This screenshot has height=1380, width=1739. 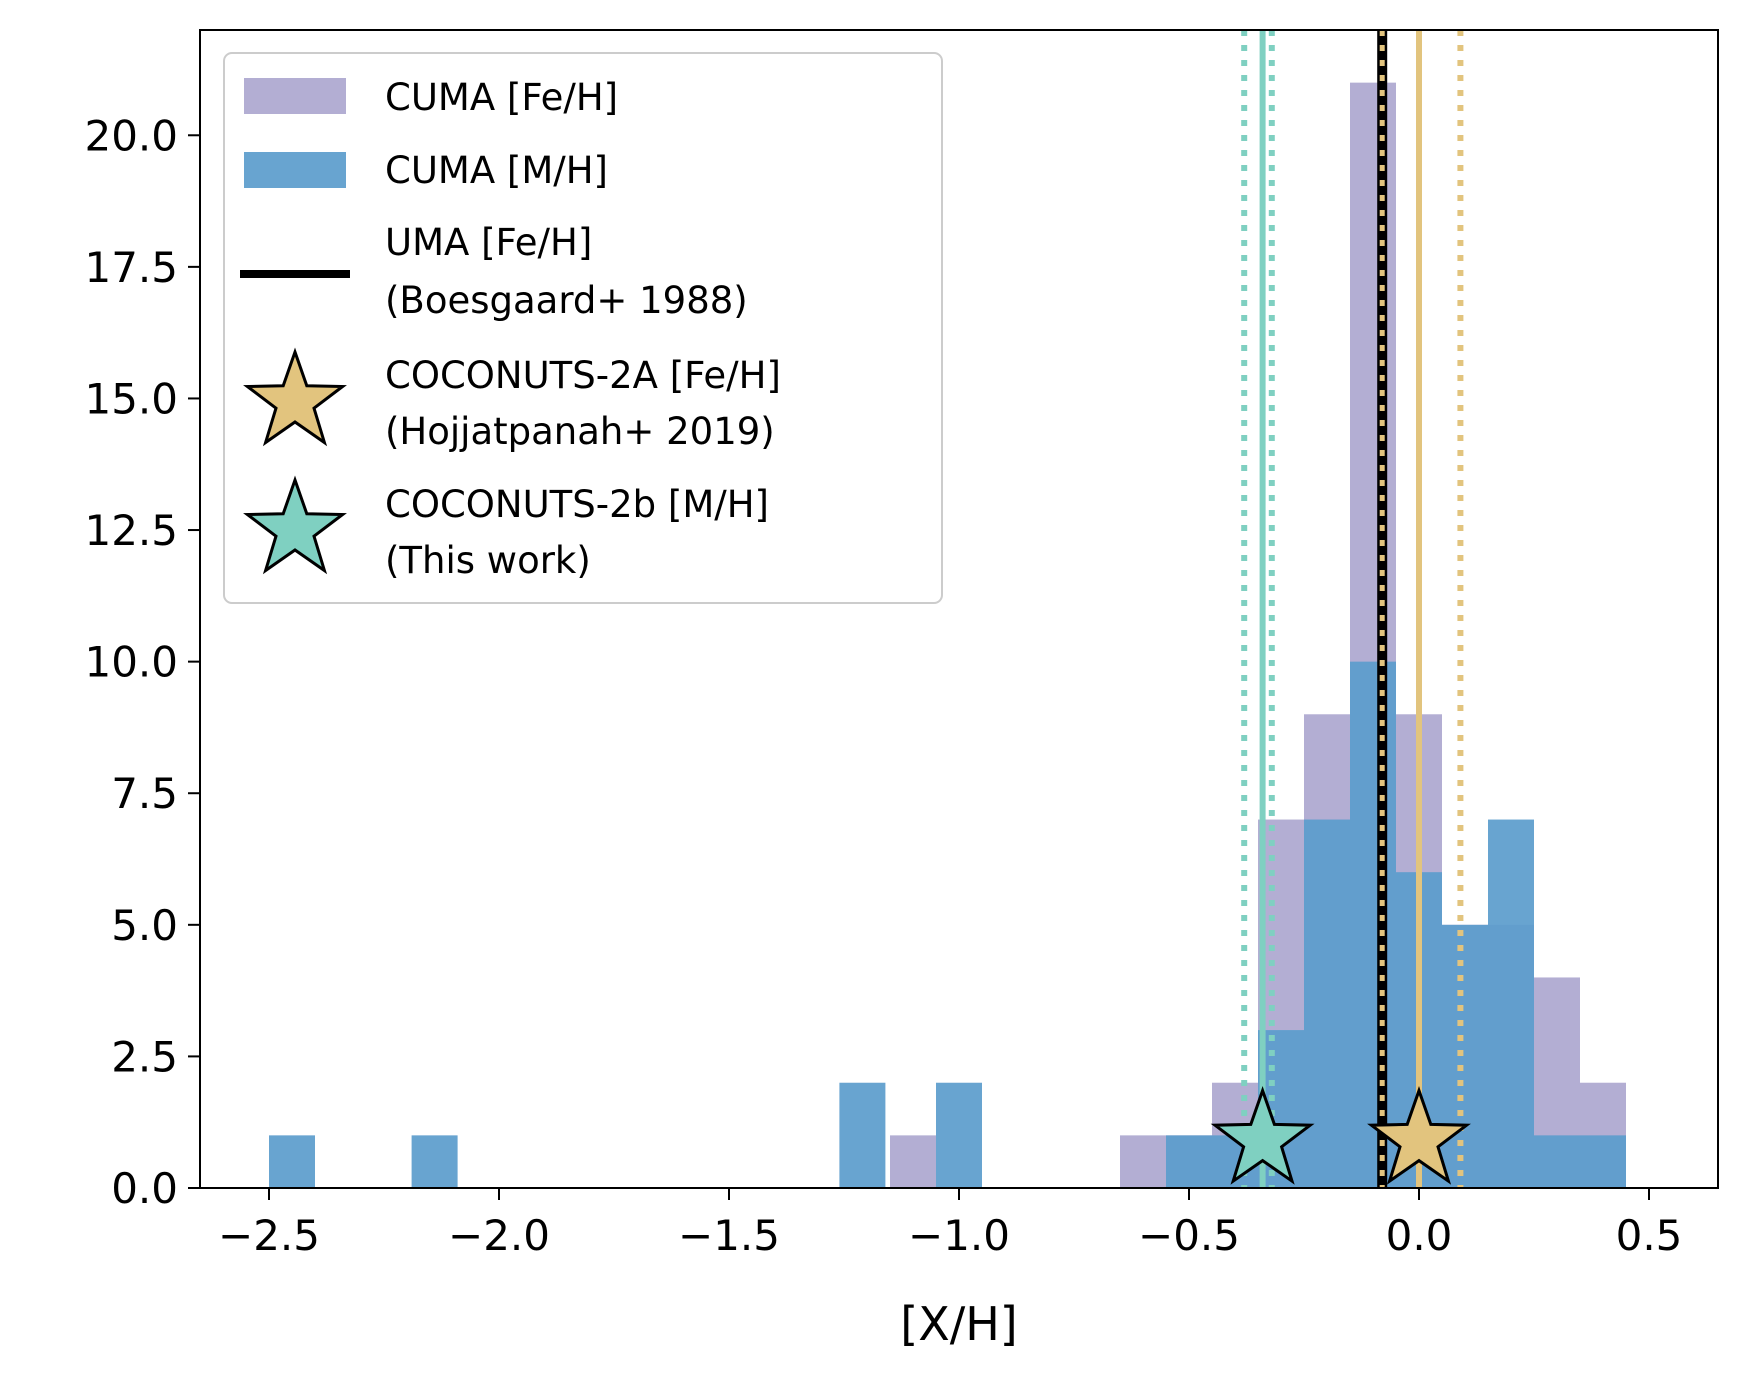 What do you see at coordinates (144, 1188) in the screenshot?
I see `y-tick-label: 0.0` at bounding box center [144, 1188].